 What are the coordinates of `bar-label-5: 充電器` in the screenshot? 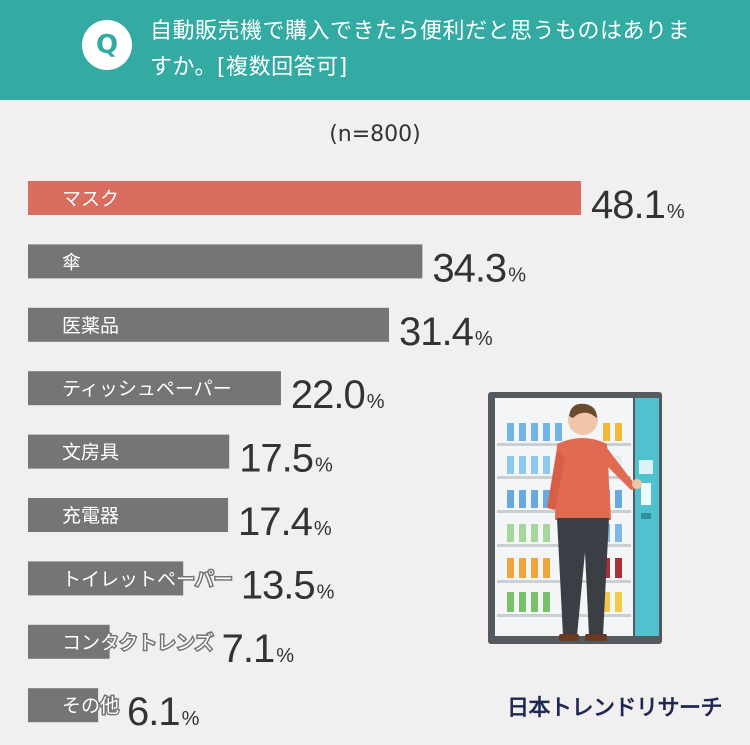 It's located at (90, 516).